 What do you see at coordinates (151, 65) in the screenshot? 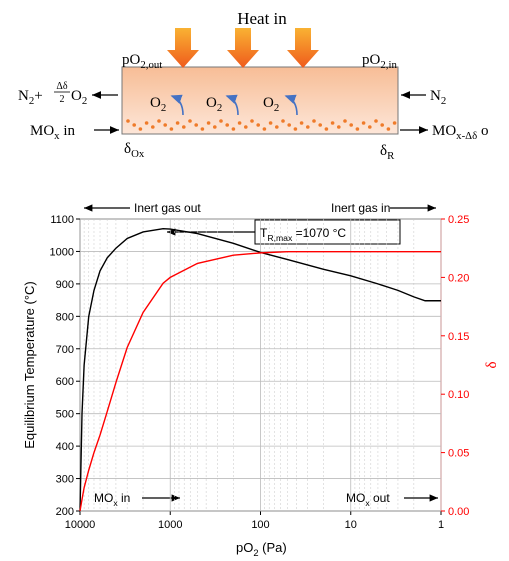
I see `subscript: 2,out` at bounding box center [151, 65].